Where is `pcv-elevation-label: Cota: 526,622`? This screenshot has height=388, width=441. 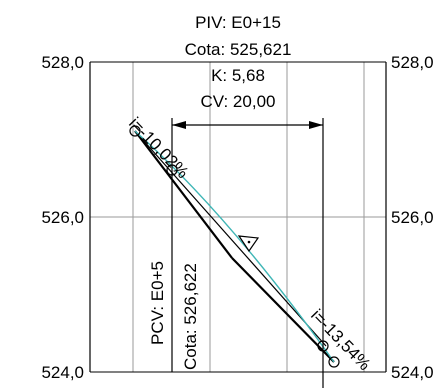 pcv-elevation-label: Cota: 526,622 is located at coordinates (190, 316).